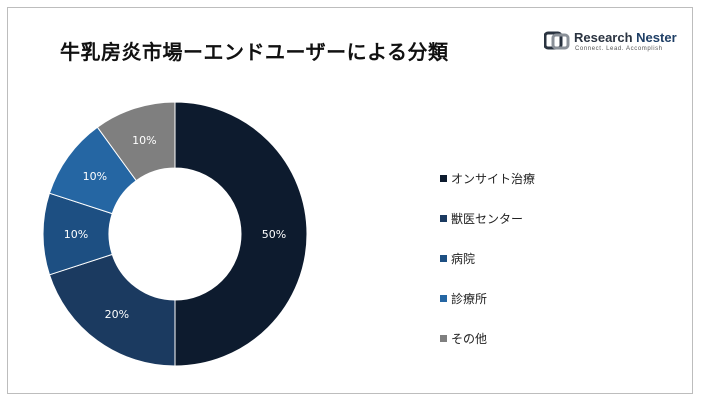 The height and width of the screenshot is (402, 701). Describe the element at coordinates (274, 234) in the screenshot. I see `data-label-1: 50%` at that location.